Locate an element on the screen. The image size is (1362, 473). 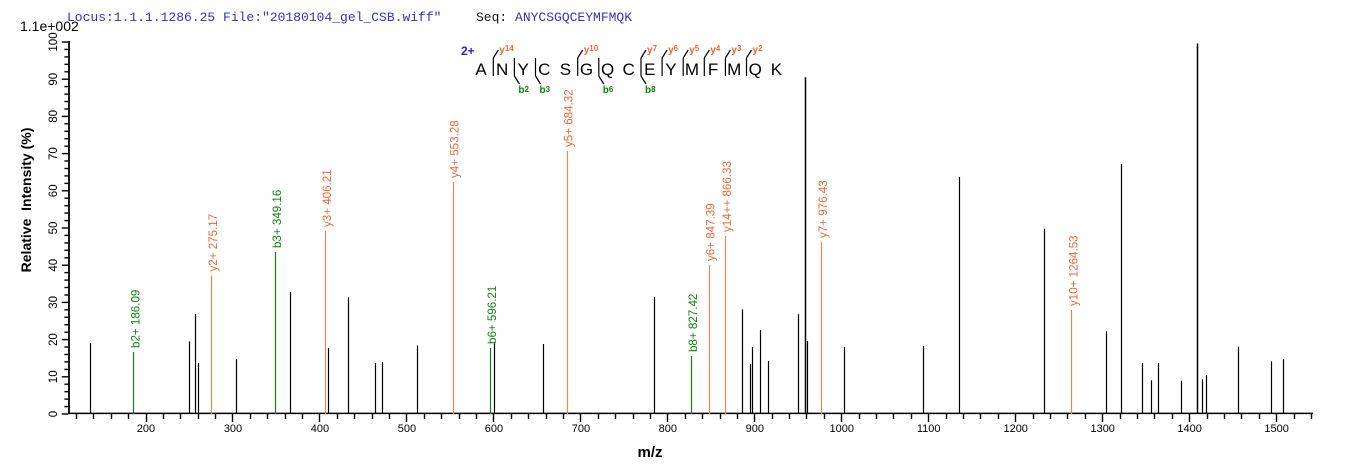
svg-text: E is located at coordinates (649, 69).